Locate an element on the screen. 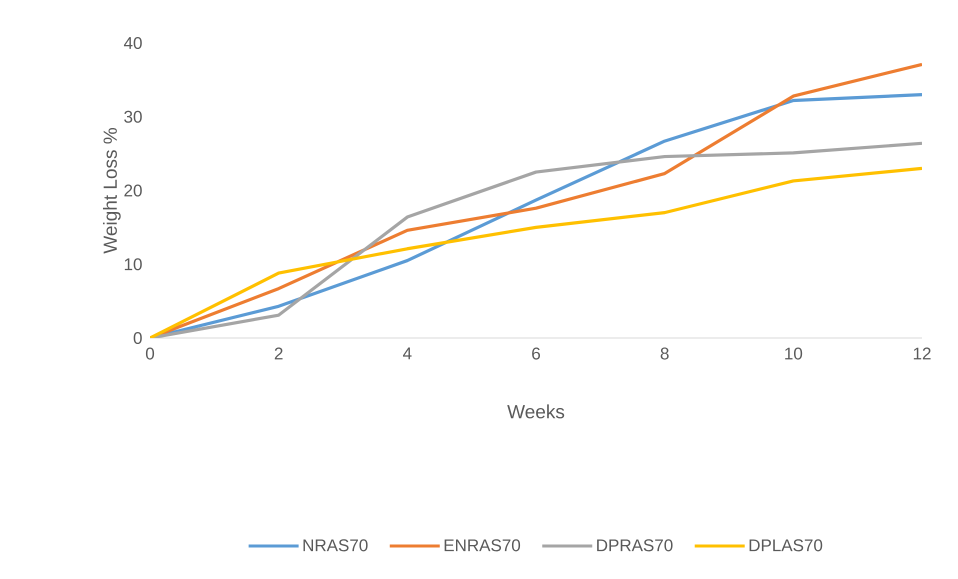  x-tick-label: 8 is located at coordinates (664, 354).